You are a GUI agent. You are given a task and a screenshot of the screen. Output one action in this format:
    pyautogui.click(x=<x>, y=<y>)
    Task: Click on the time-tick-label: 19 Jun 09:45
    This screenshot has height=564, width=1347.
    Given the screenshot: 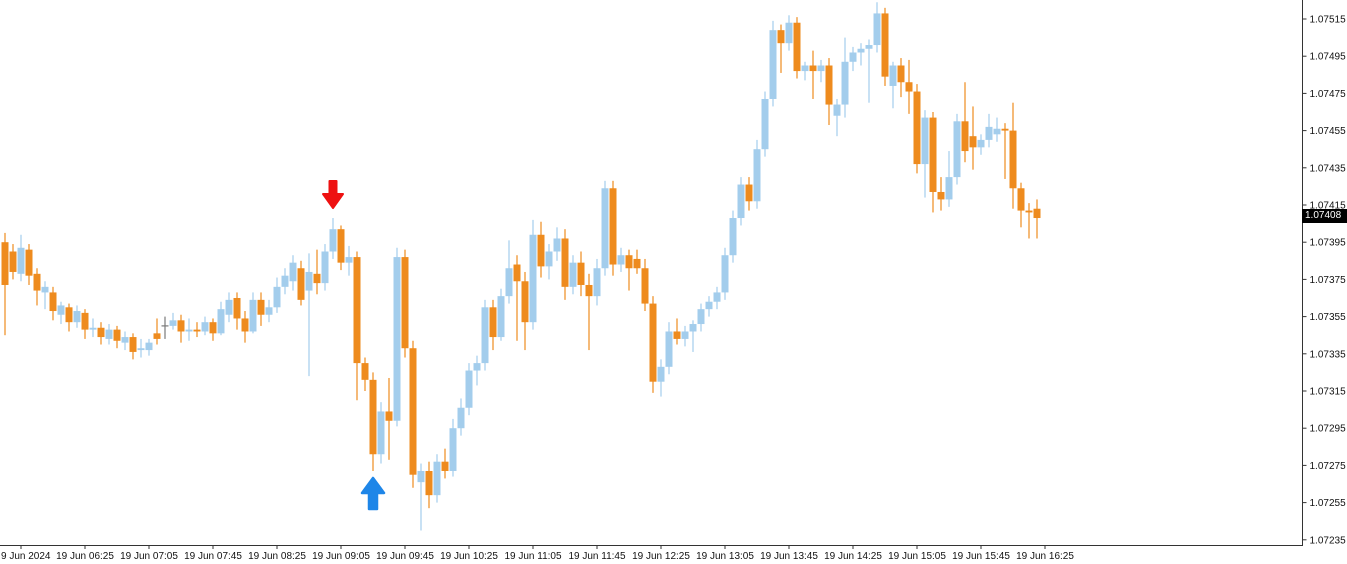 What is the action you would take?
    pyautogui.click(x=405, y=556)
    